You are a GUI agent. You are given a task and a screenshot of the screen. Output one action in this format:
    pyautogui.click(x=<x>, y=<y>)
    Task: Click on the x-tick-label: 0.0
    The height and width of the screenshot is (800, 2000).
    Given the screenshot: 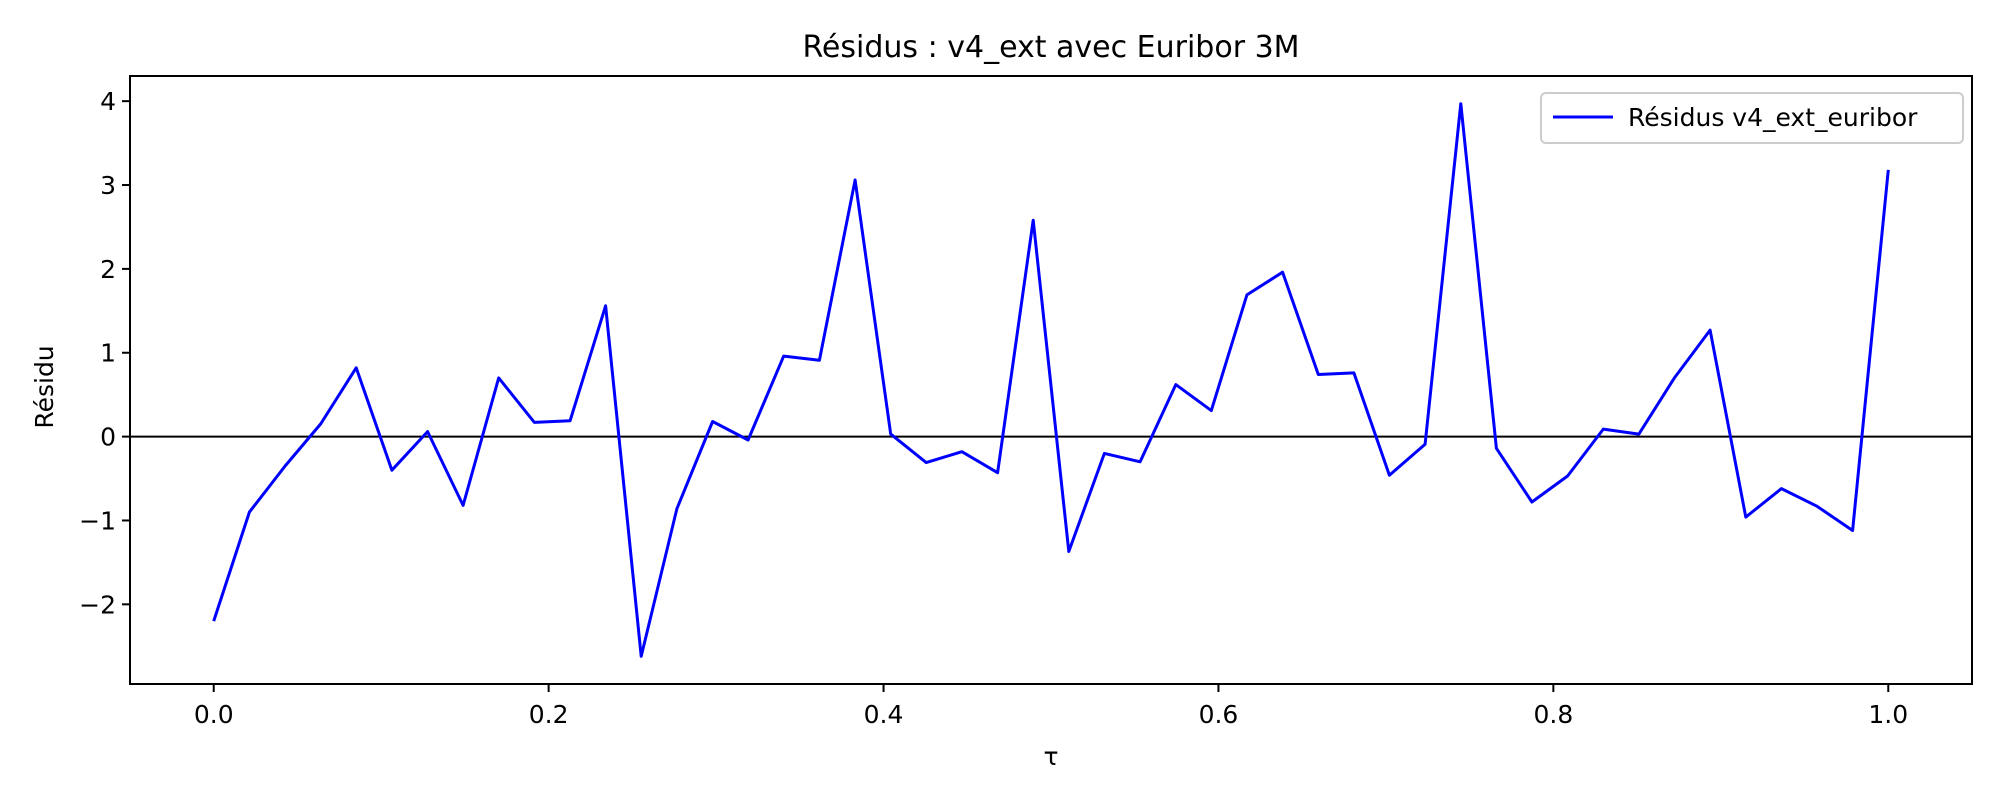 What is the action you would take?
    pyautogui.click(x=214, y=714)
    